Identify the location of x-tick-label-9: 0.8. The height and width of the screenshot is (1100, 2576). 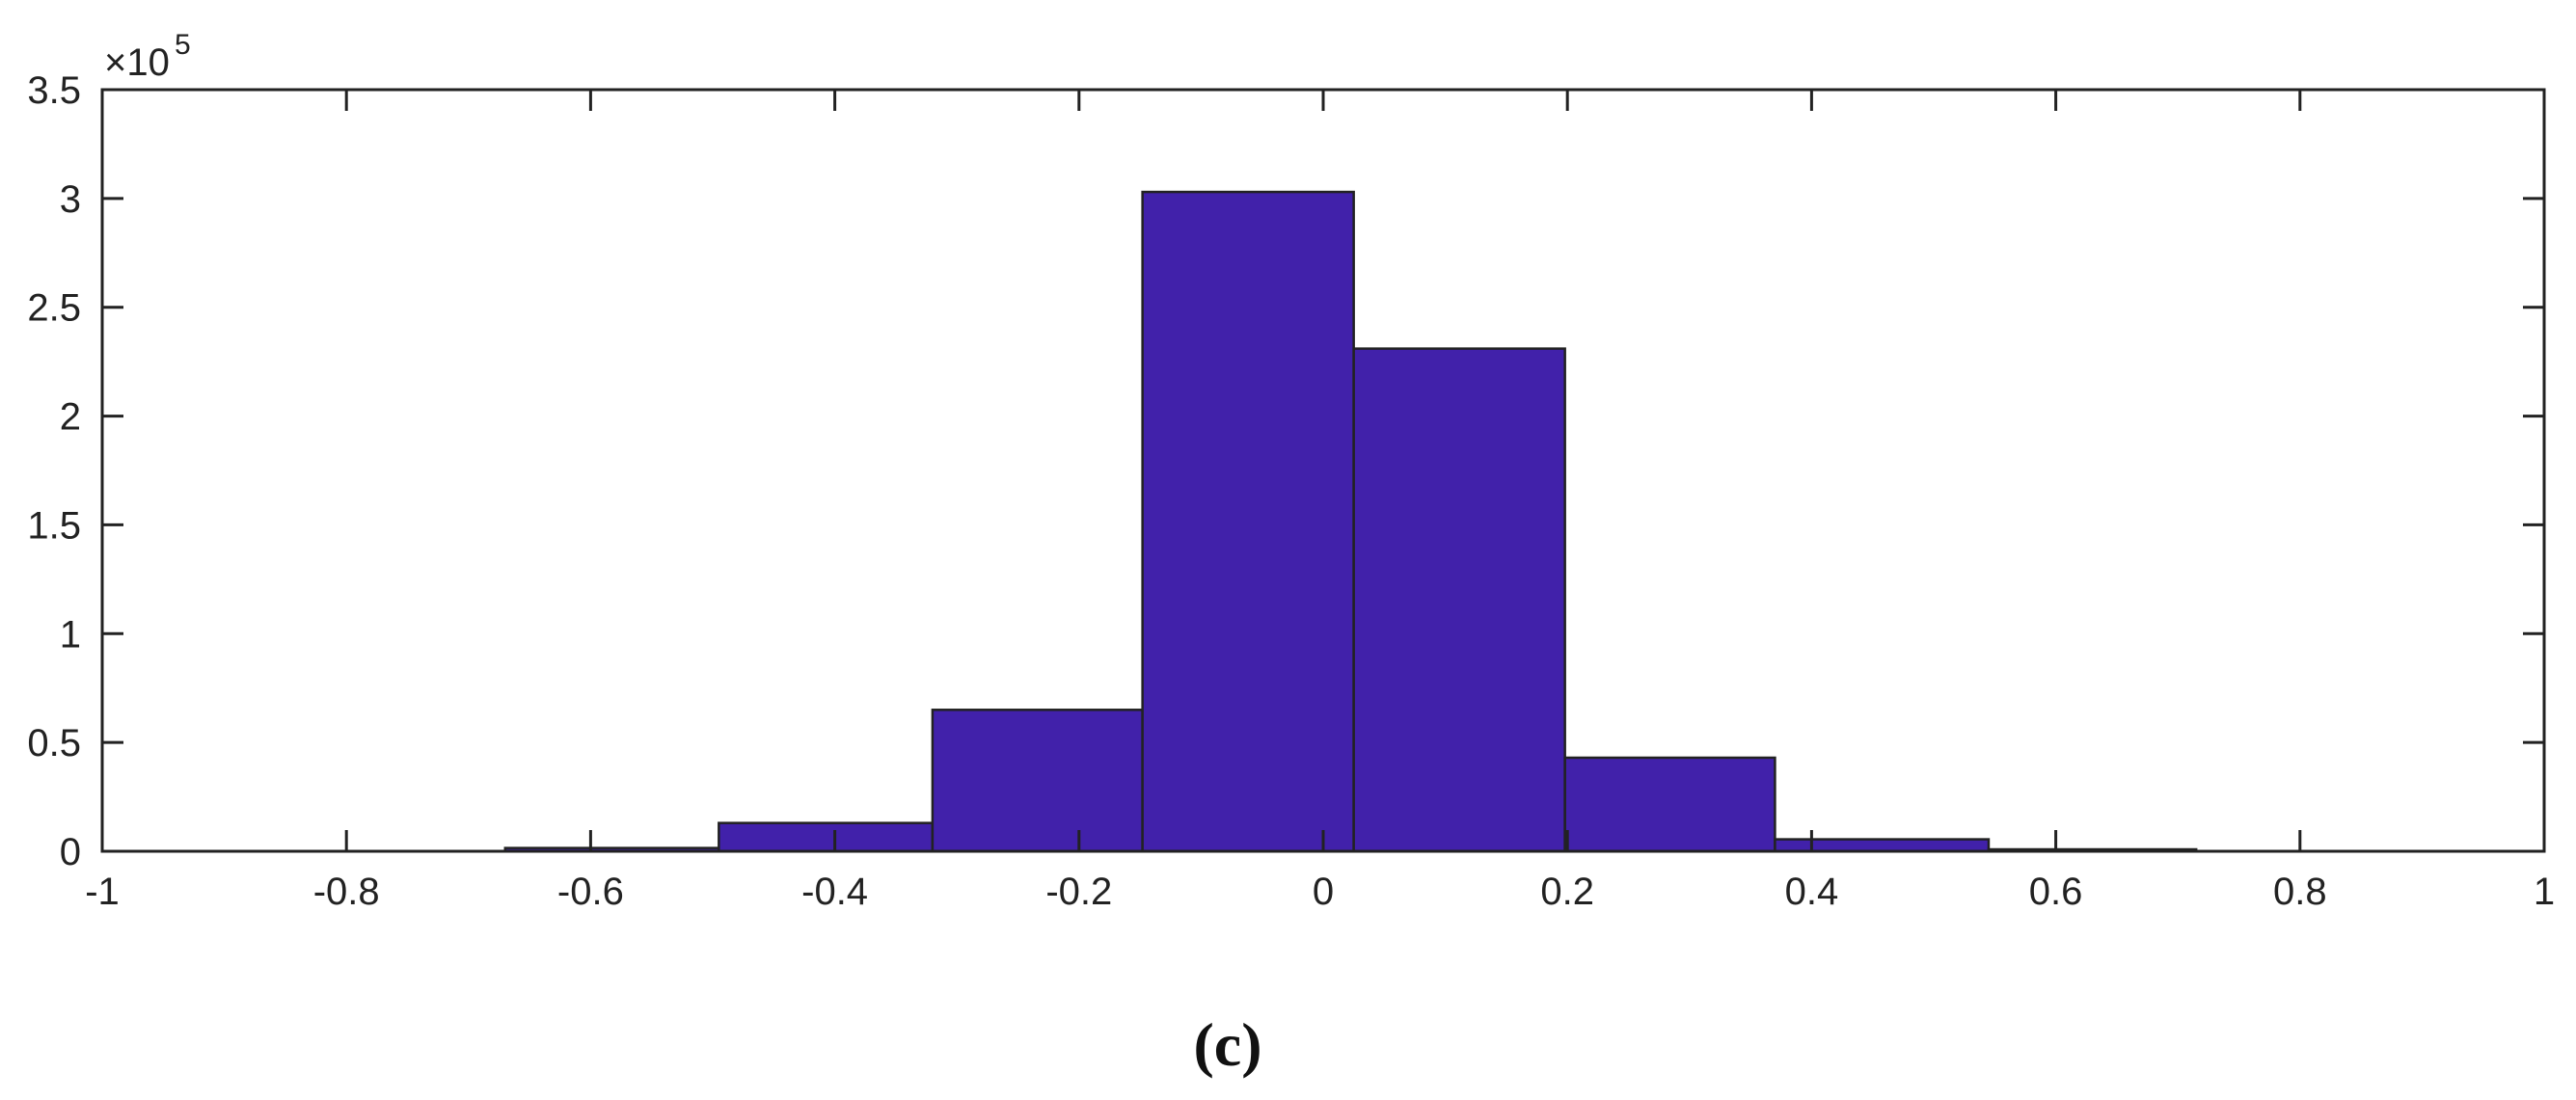
(2300, 892).